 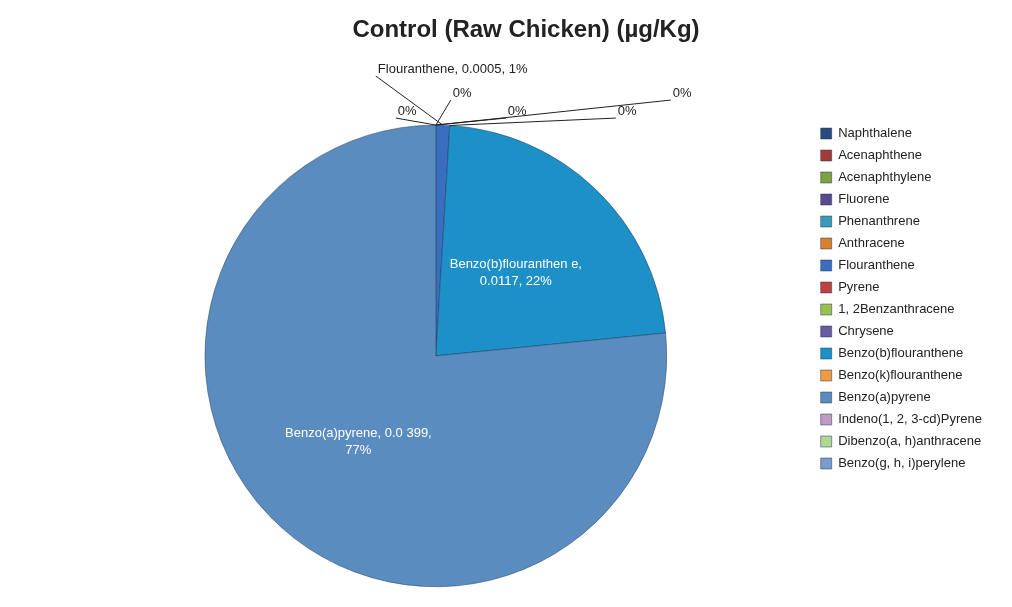 I want to click on legend-label: Benzo(a)pyrene, so click(x=884, y=397).